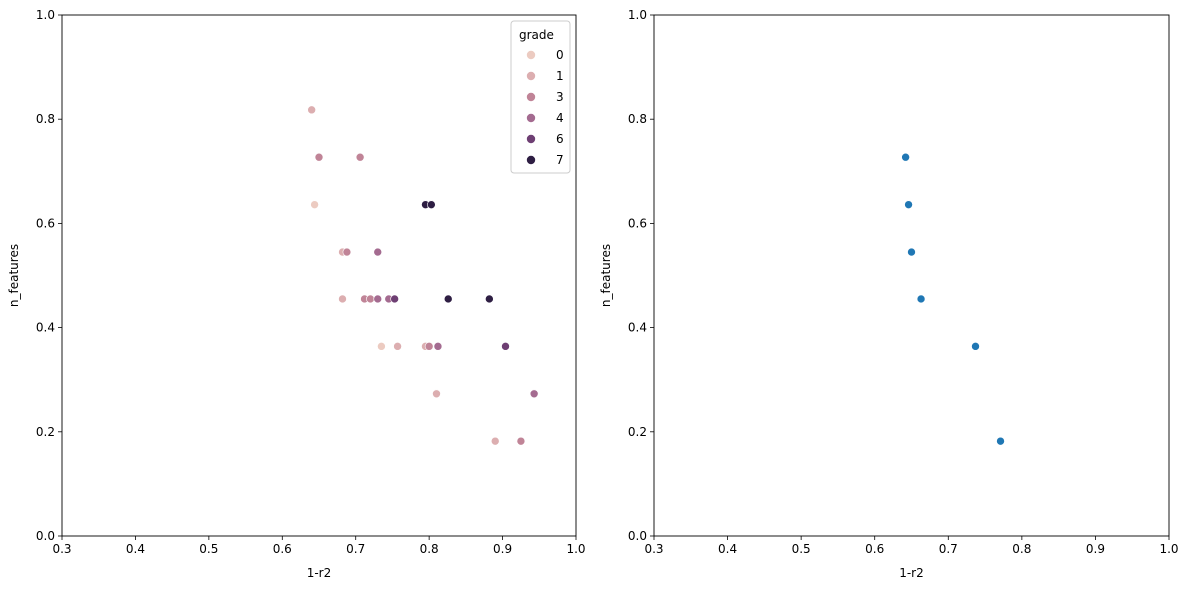 The image size is (1189, 589). Describe the element at coordinates (560, 55) in the screenshot. I see `legend-entry-label: 0` at that location.